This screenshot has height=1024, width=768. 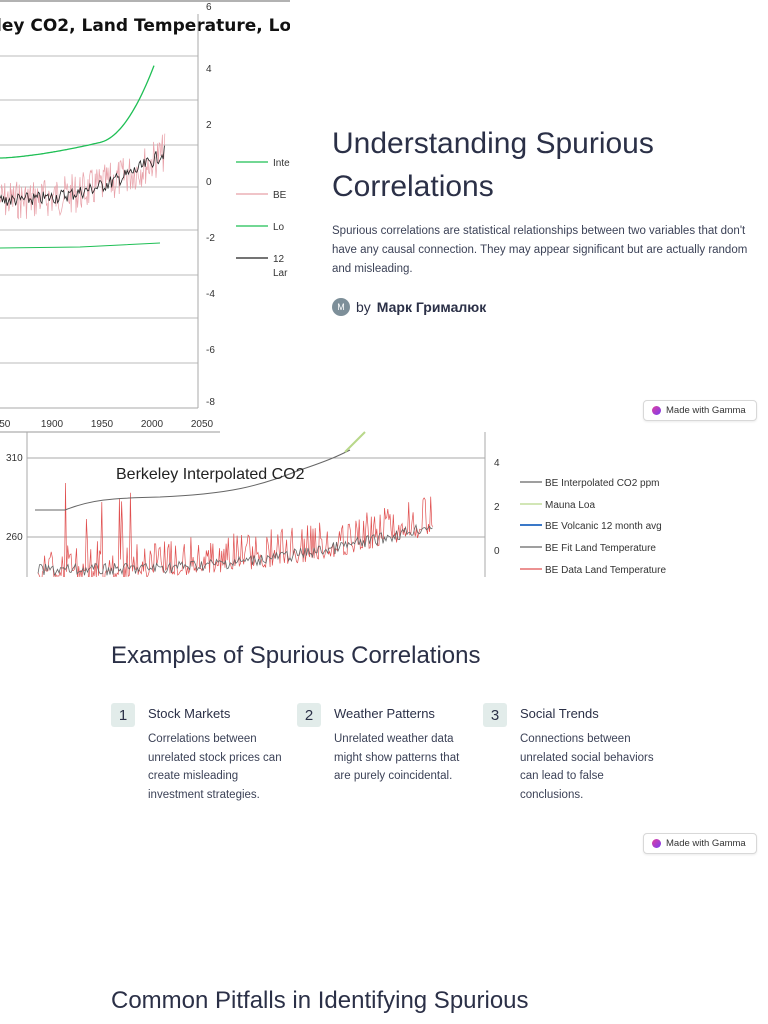 What do you see at coordinates (210, 294) in the screenshot?
I see `y-tick-label: -4` at bounding box center [210, 294].